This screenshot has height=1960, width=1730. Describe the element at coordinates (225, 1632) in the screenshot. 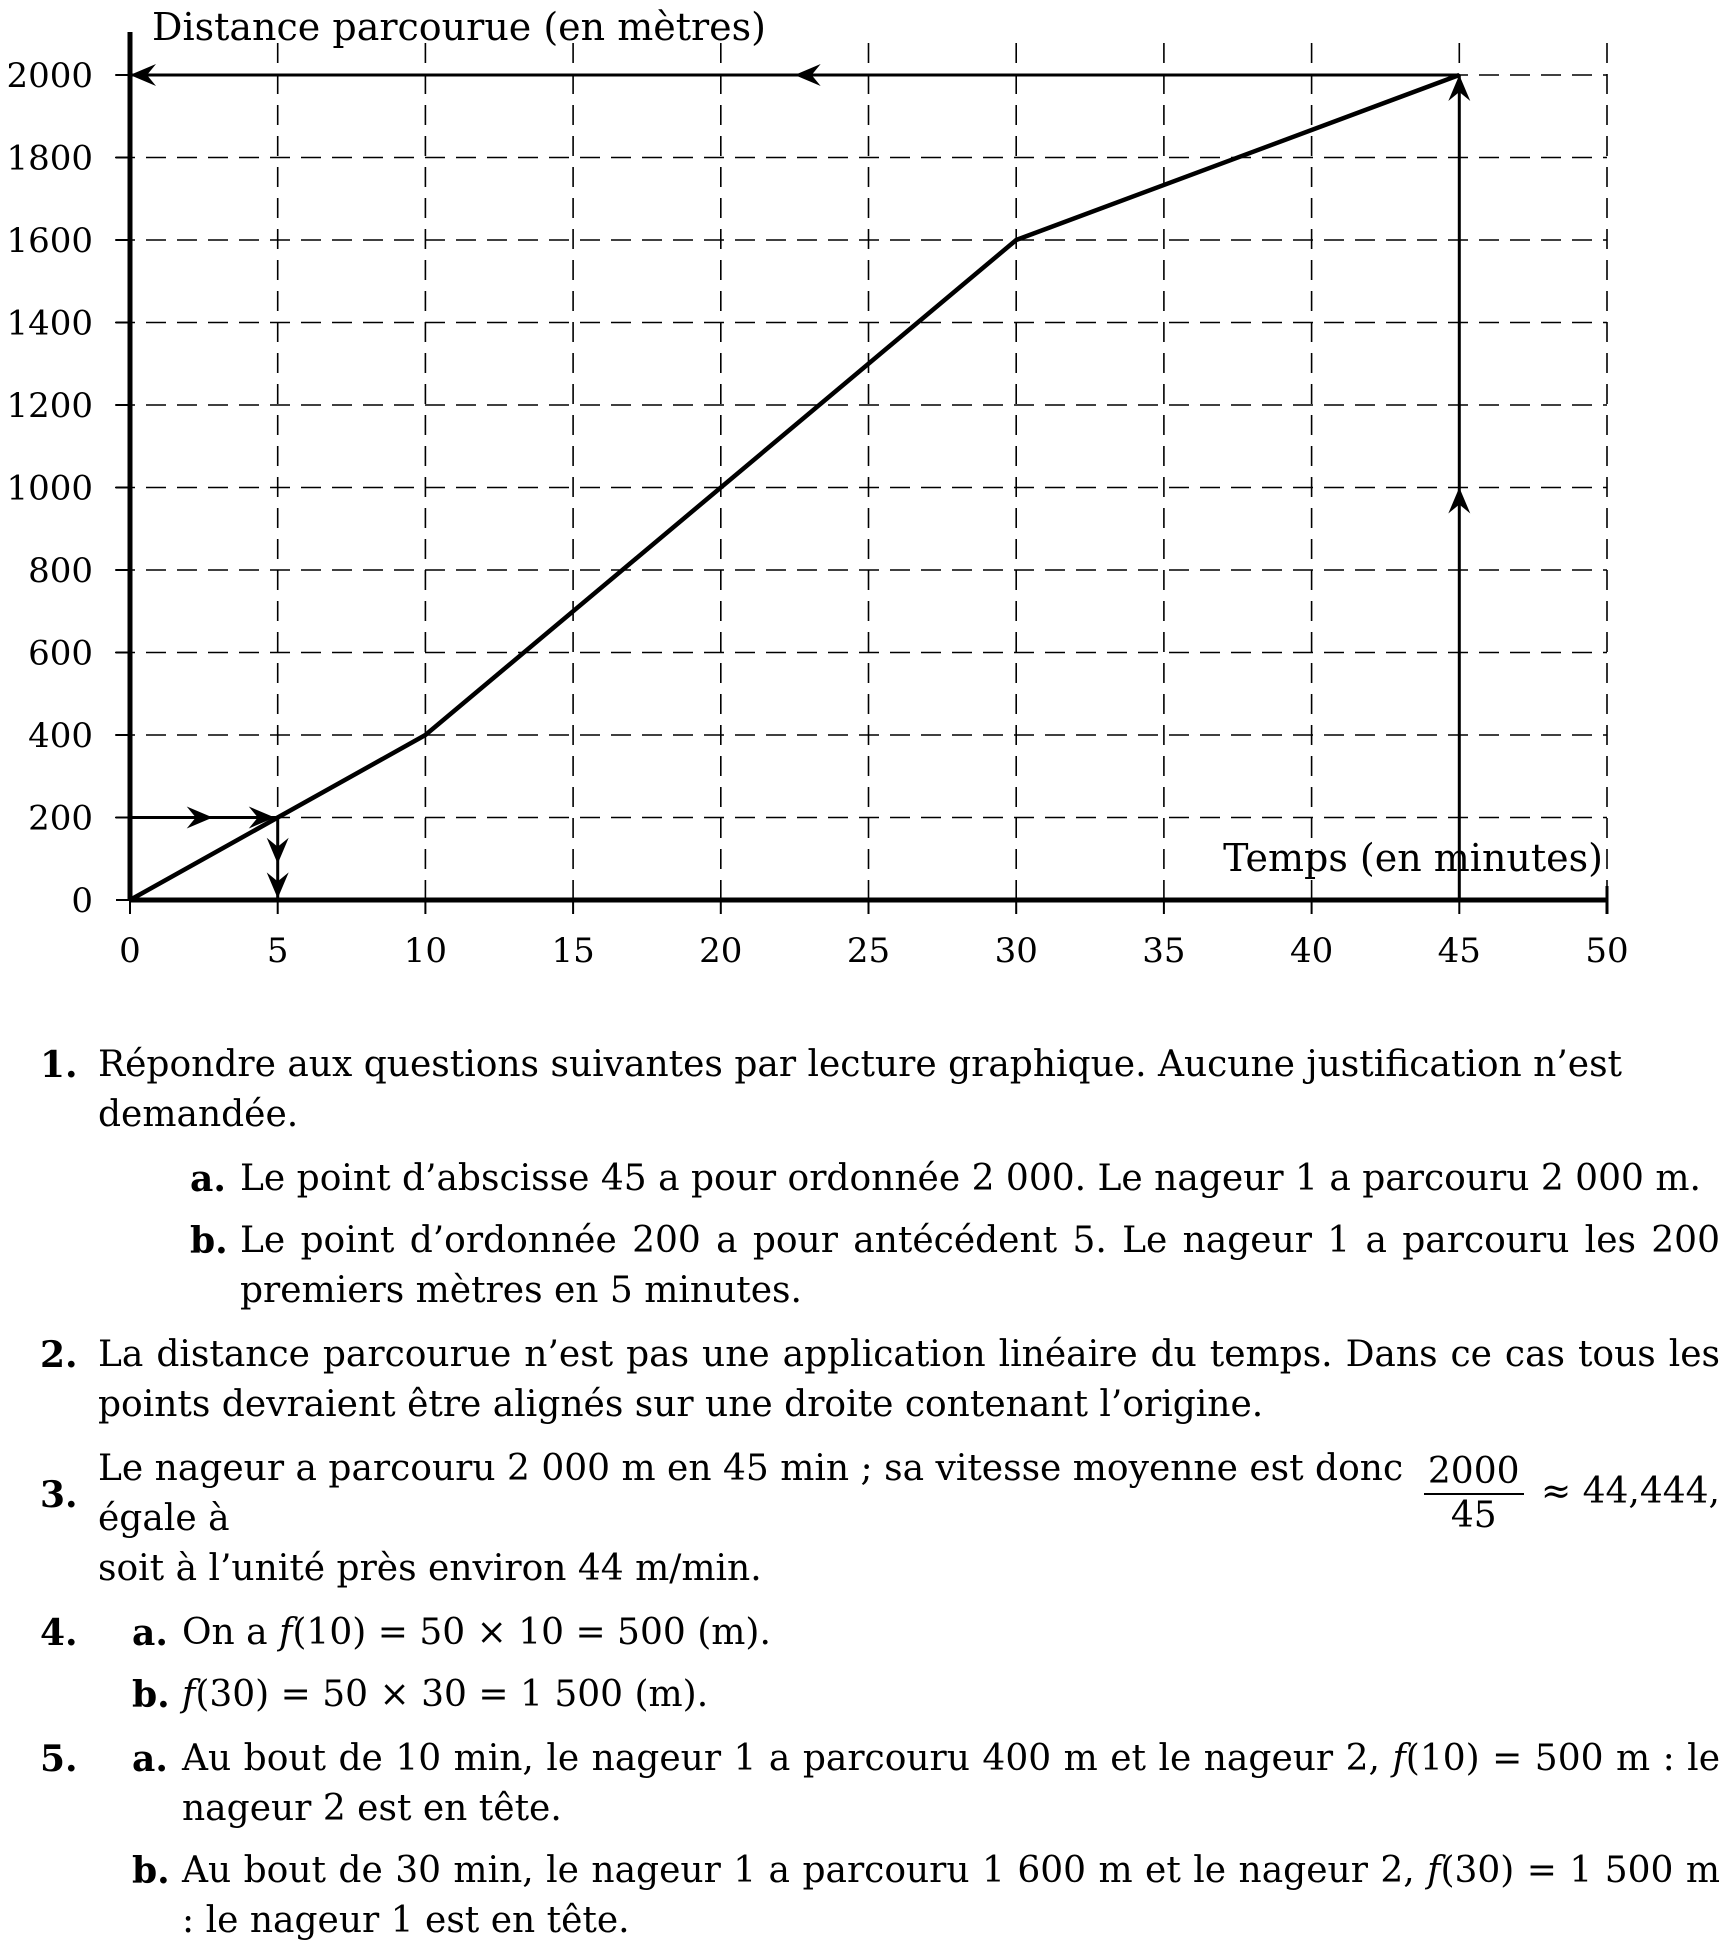

I see `answer-text: On a` at that location.